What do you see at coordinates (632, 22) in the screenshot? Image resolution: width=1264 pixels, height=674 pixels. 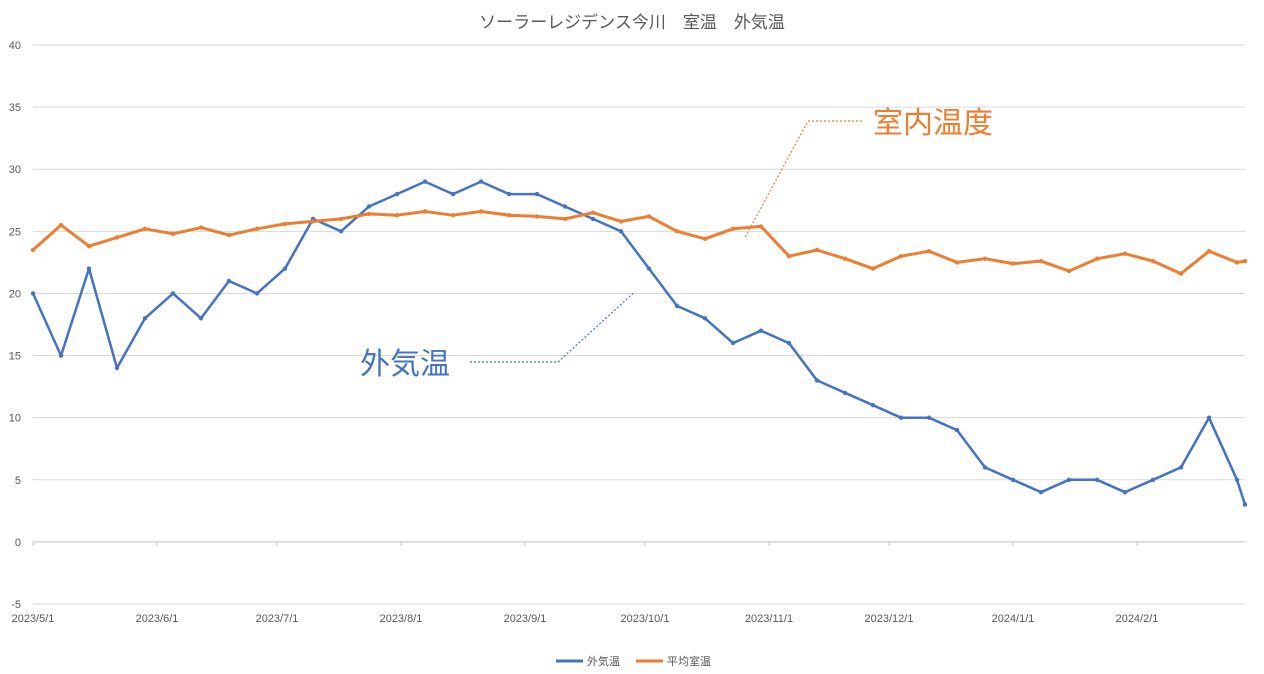 I see `chart-title: ソーラーレジデンス今川 室温 外気温` at bounding box center [632, 22].